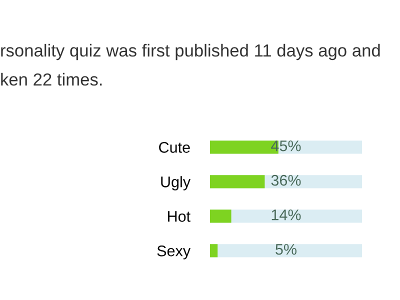 The height and width of the screenshot is (300, 400). Describe the element at coordinates (51, 79) in the screenshot. I see `text: ken 22 times.` at that location.